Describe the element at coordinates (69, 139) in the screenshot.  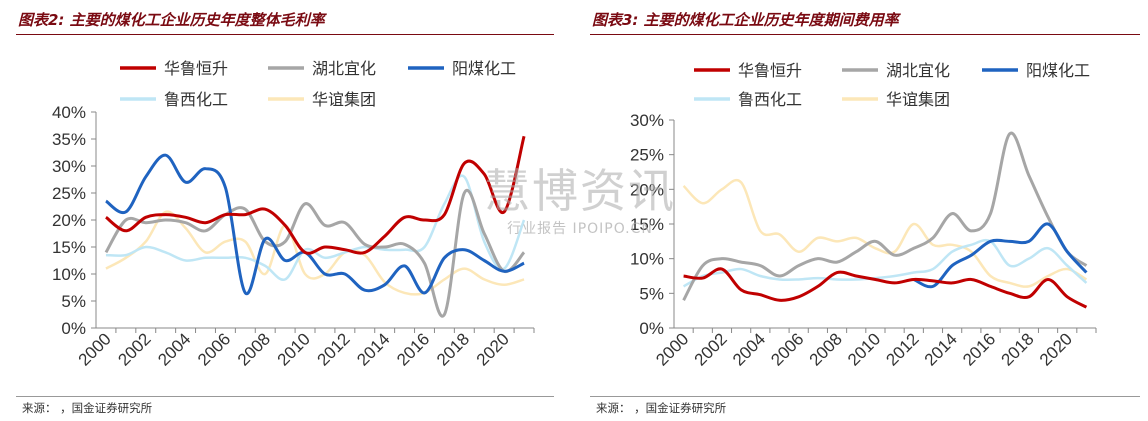
I see `y-tick-label: 35%` at that location.